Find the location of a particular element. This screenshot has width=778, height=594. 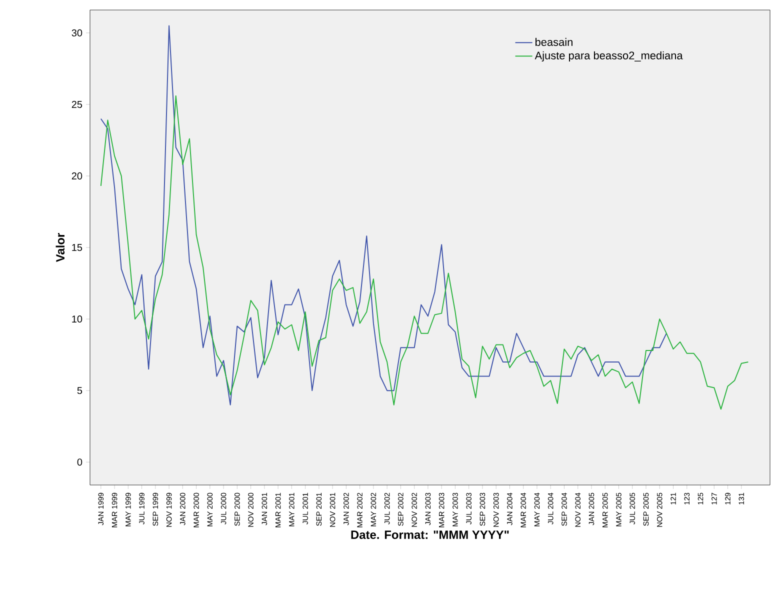

y-tick-label: 5 is located at coordinates (79, 390).